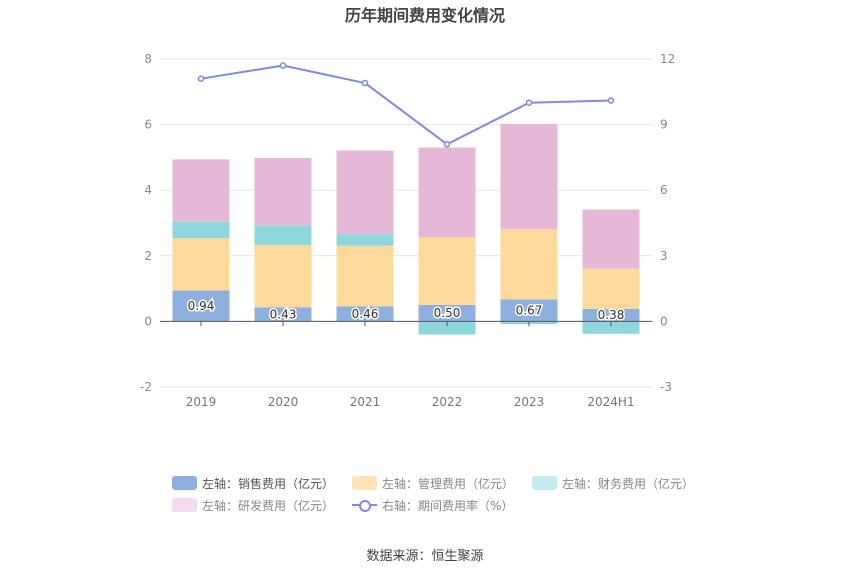 The width and height of the screenshot is (850, 575). What do you see at coordinates (611, 288) in the screenshot?
I see `bar-1-2024H1` at bounding box center [611, 288].